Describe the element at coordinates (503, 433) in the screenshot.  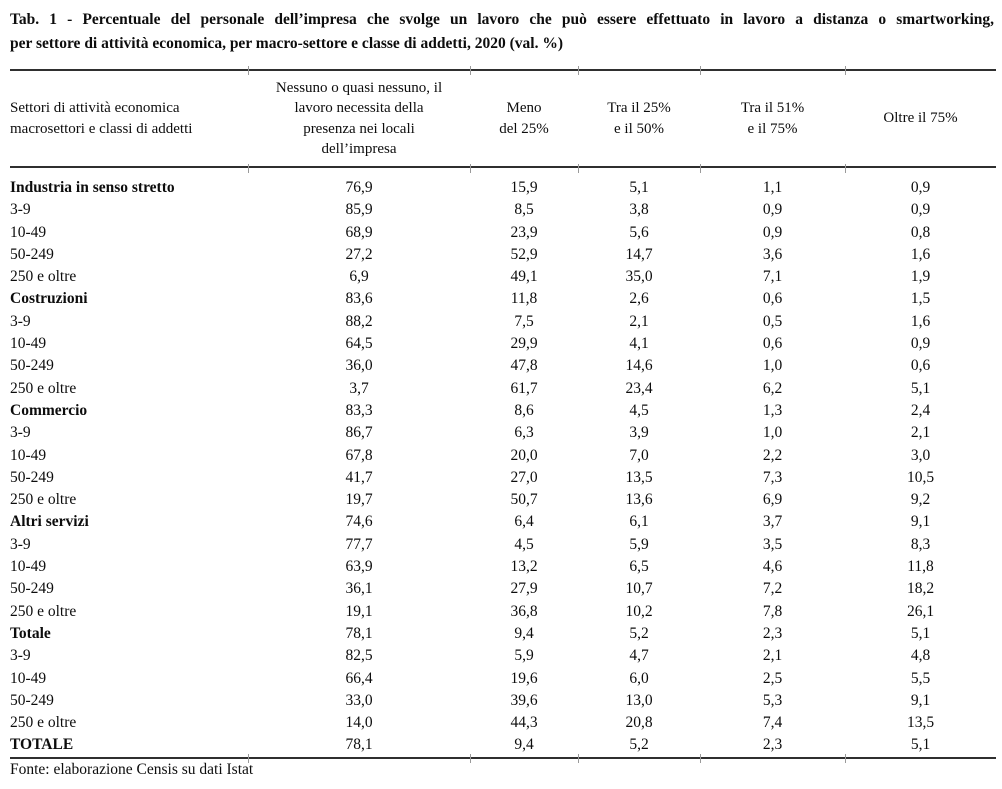
I see `table-row: 3-9 86,7 6,3 3,9 1,0 2,1` at that location.